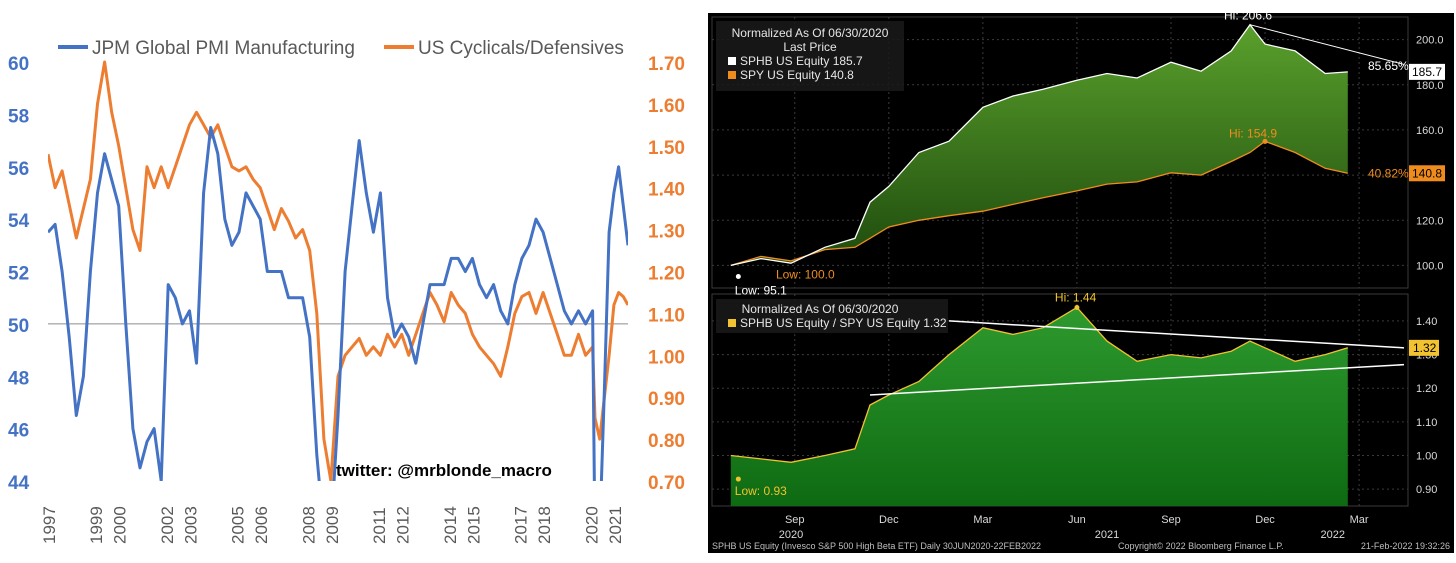 The image size is (1456, 563). I want to click on ratio-hi-label: Hi: 1.44, so click(1076, 297).